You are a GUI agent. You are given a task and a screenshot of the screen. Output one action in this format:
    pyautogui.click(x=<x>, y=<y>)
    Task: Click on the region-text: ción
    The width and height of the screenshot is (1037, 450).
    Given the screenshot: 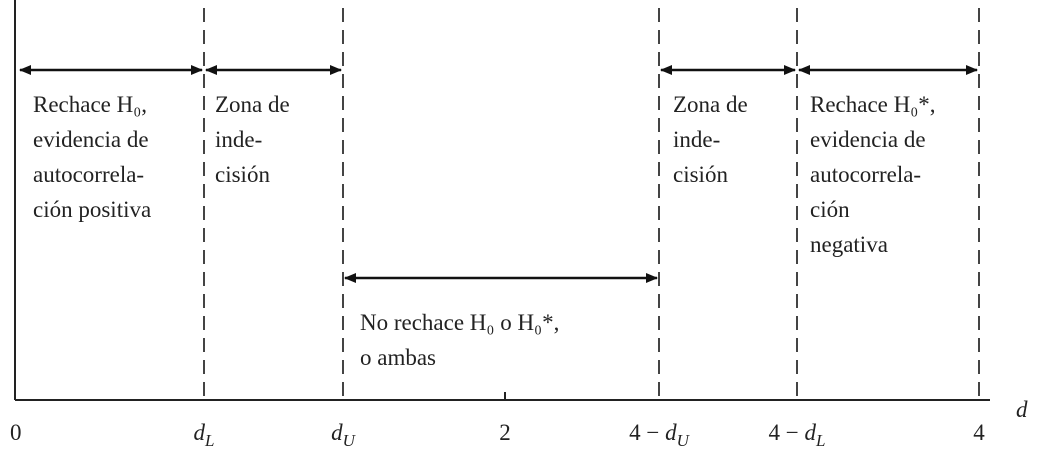 What is the action you would take?
    pyautogui.click(x=830, y=209)
    